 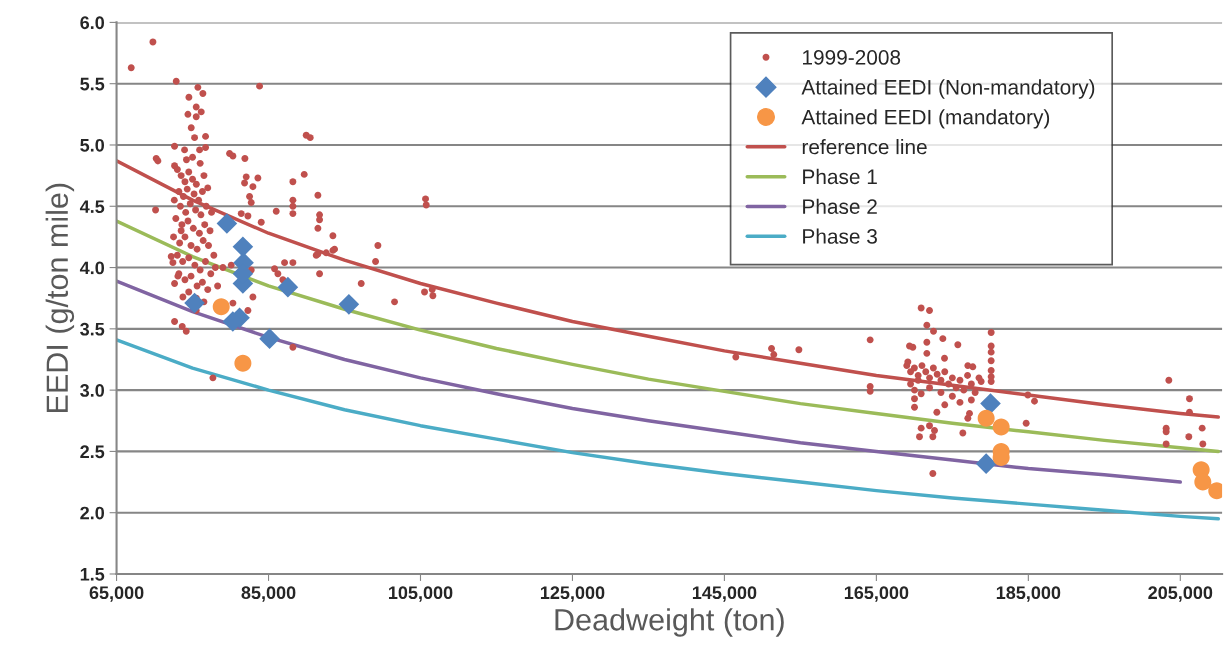 I want to click on legend-label: 1999-2008, so click(x=852, y=57).